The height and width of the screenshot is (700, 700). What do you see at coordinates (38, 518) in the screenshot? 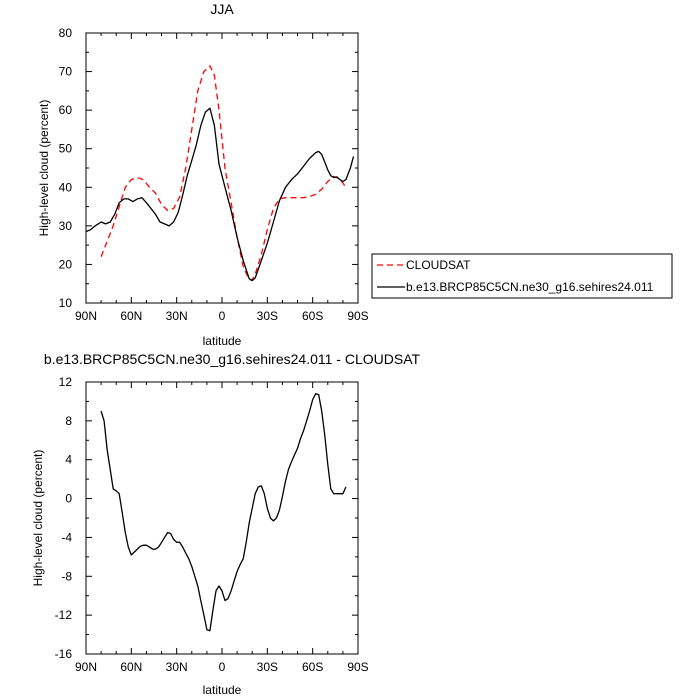
I see `bottom-y-axis-label: High-level cloud (percent)` at bounding box center [38, 518].